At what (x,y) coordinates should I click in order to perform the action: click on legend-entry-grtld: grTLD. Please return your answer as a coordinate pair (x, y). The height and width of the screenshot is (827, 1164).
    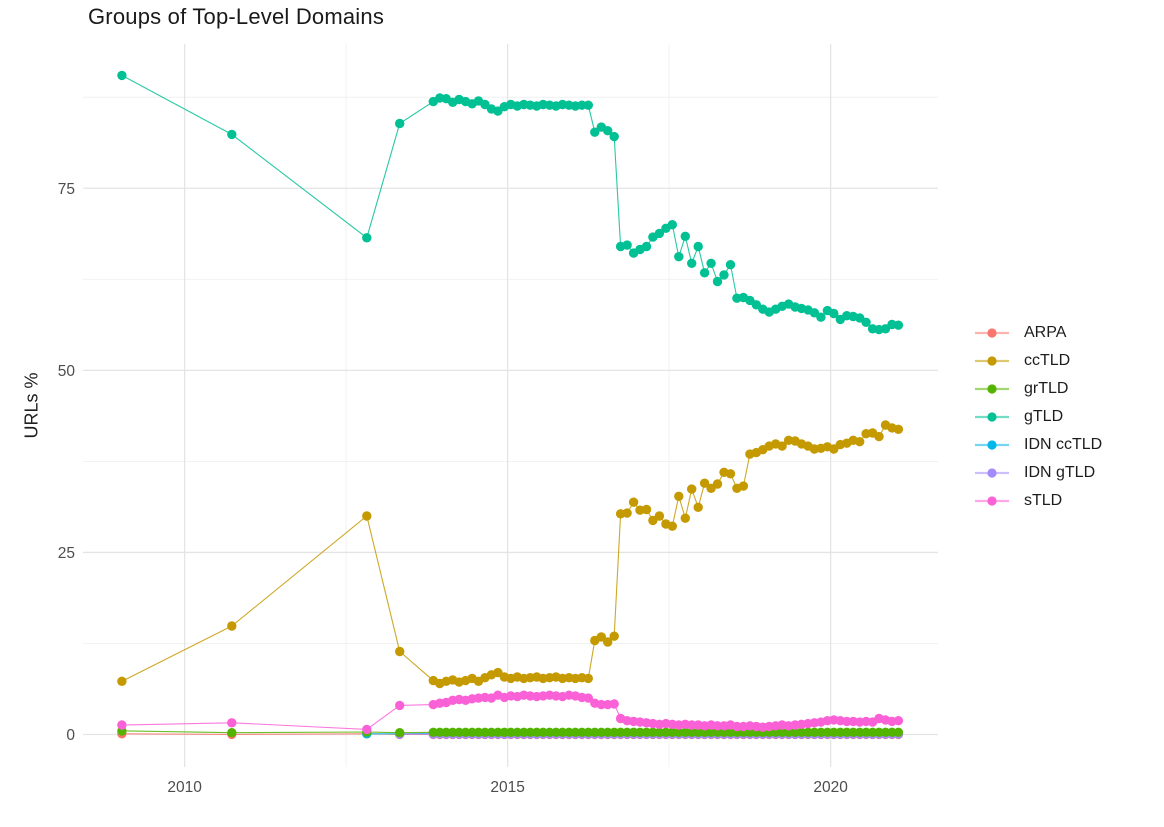
    Looking at the image, I should click on (1038, 389).